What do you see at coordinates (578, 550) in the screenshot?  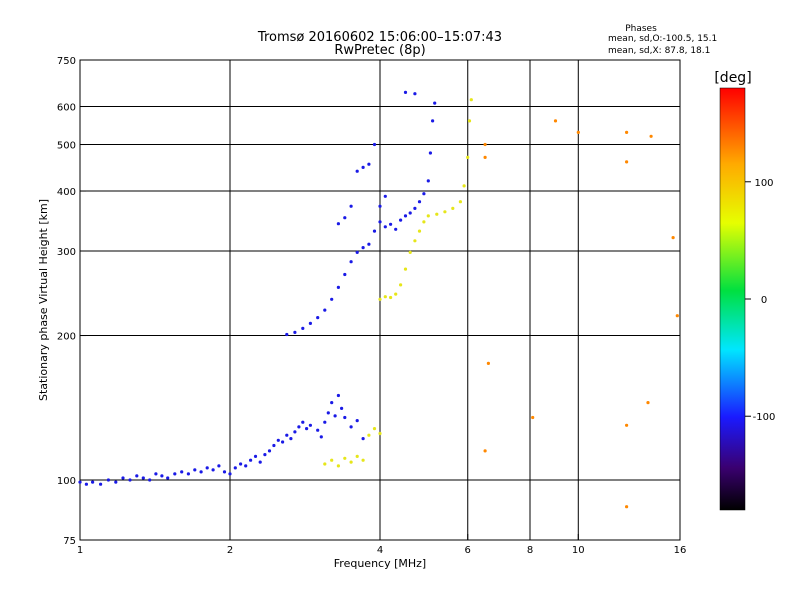 I see `x-tick-label: 10` at bounding box center [578, 550].